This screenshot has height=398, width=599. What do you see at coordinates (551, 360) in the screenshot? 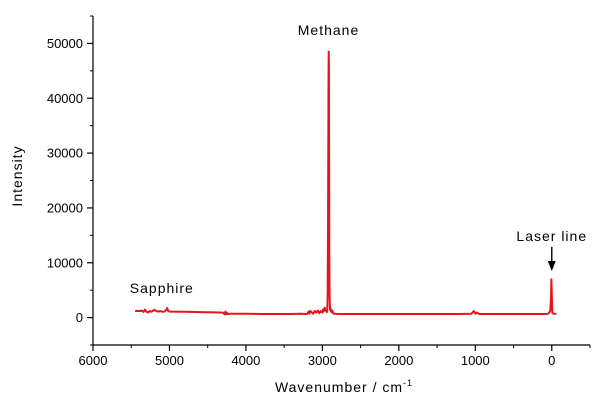
I see `x-tick-label: 0` at bounding box center [551, 360].